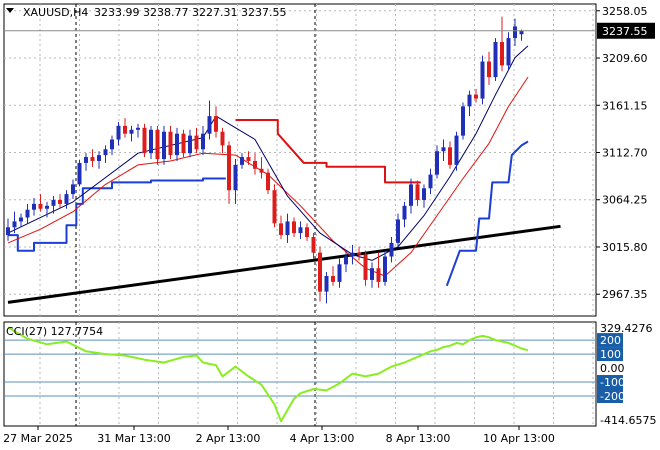  Describe the element at coordinates (55, 12) in the screenshot. I see `chart-header-symbol: XAUUSD,H4` at that location.